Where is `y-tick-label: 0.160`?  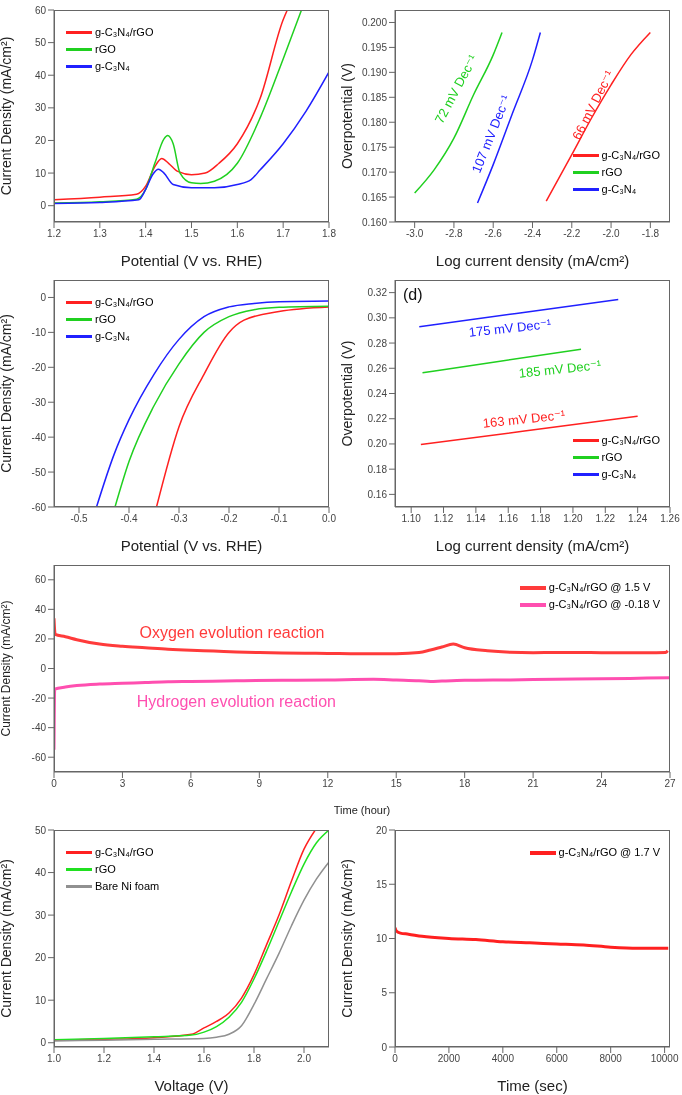
y-tick-label: 0.160 is located at coordinates (374, 222).